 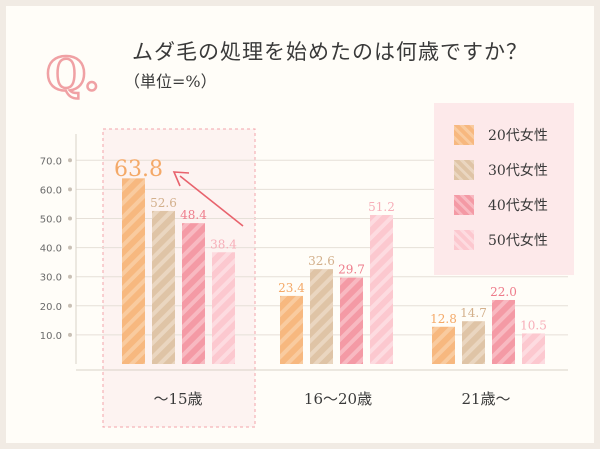 I want to click on y-tick-label: 20.0, so click(x=51, y=307).